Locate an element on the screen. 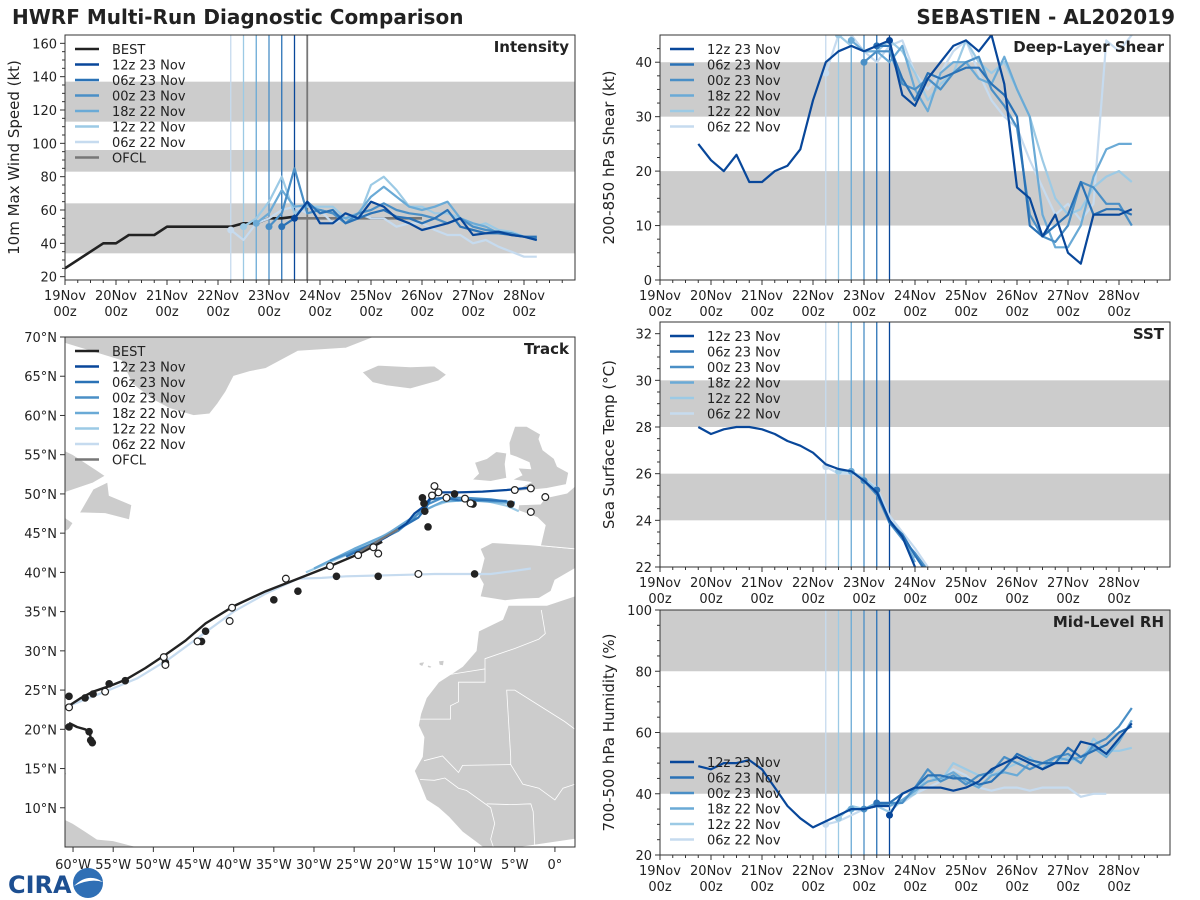  sst-legend-label: 06z 22 Nov is located at coordinates (744, 415).